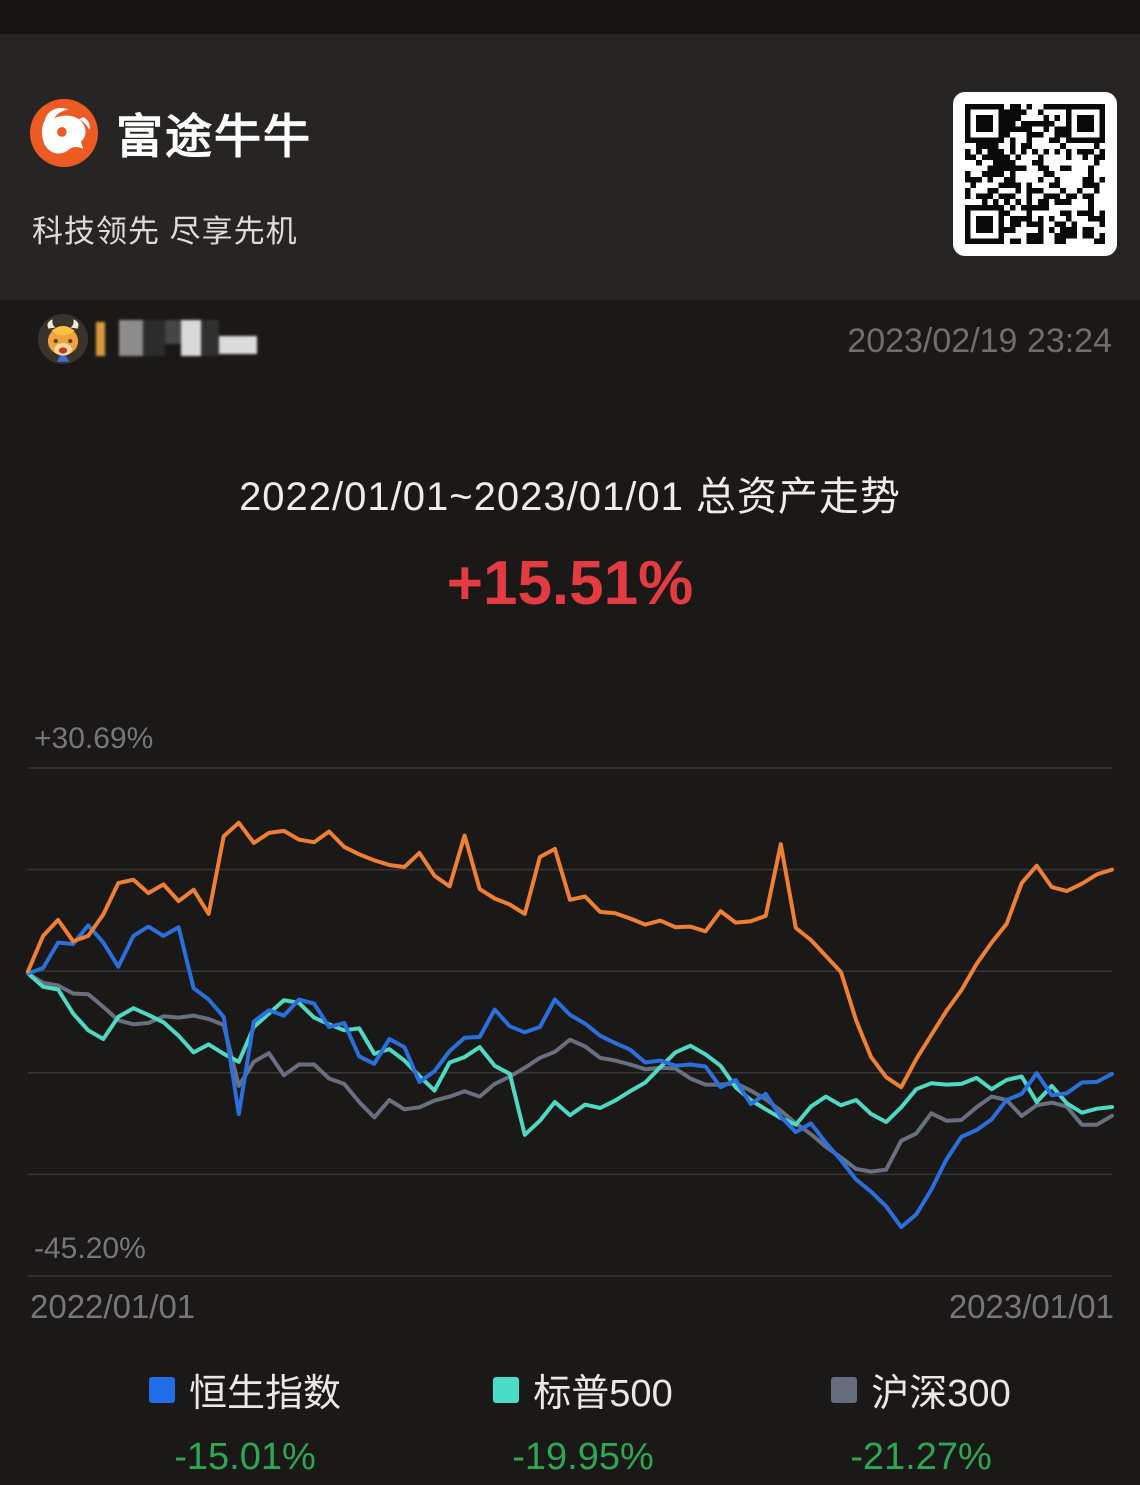  Describe the element at coordinates (176, 339) in the screenshot. I see `blurred-username` at that location.